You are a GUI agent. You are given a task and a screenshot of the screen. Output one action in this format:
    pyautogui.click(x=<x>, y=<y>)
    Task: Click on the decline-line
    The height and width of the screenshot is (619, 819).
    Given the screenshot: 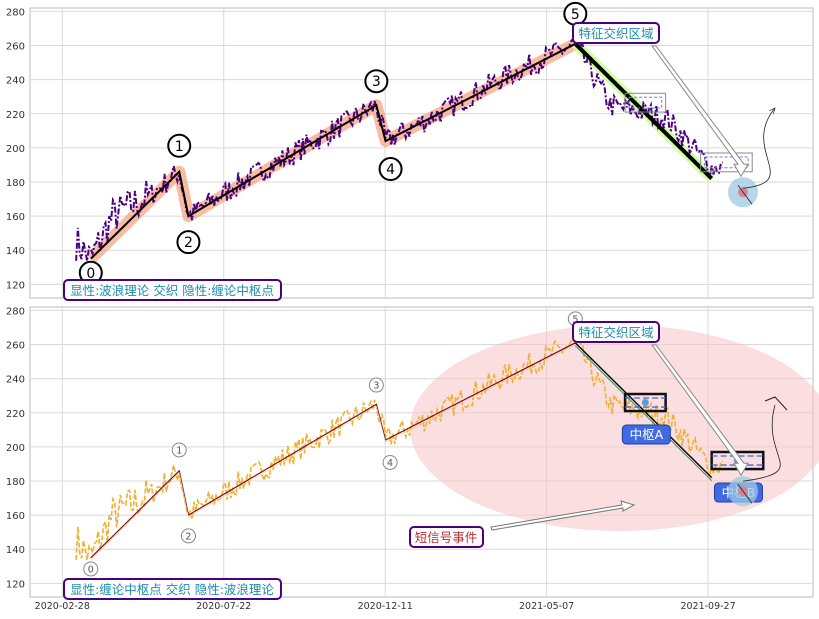 What is the action you would take?
    pyautogui.click(x=643, y=111)
    